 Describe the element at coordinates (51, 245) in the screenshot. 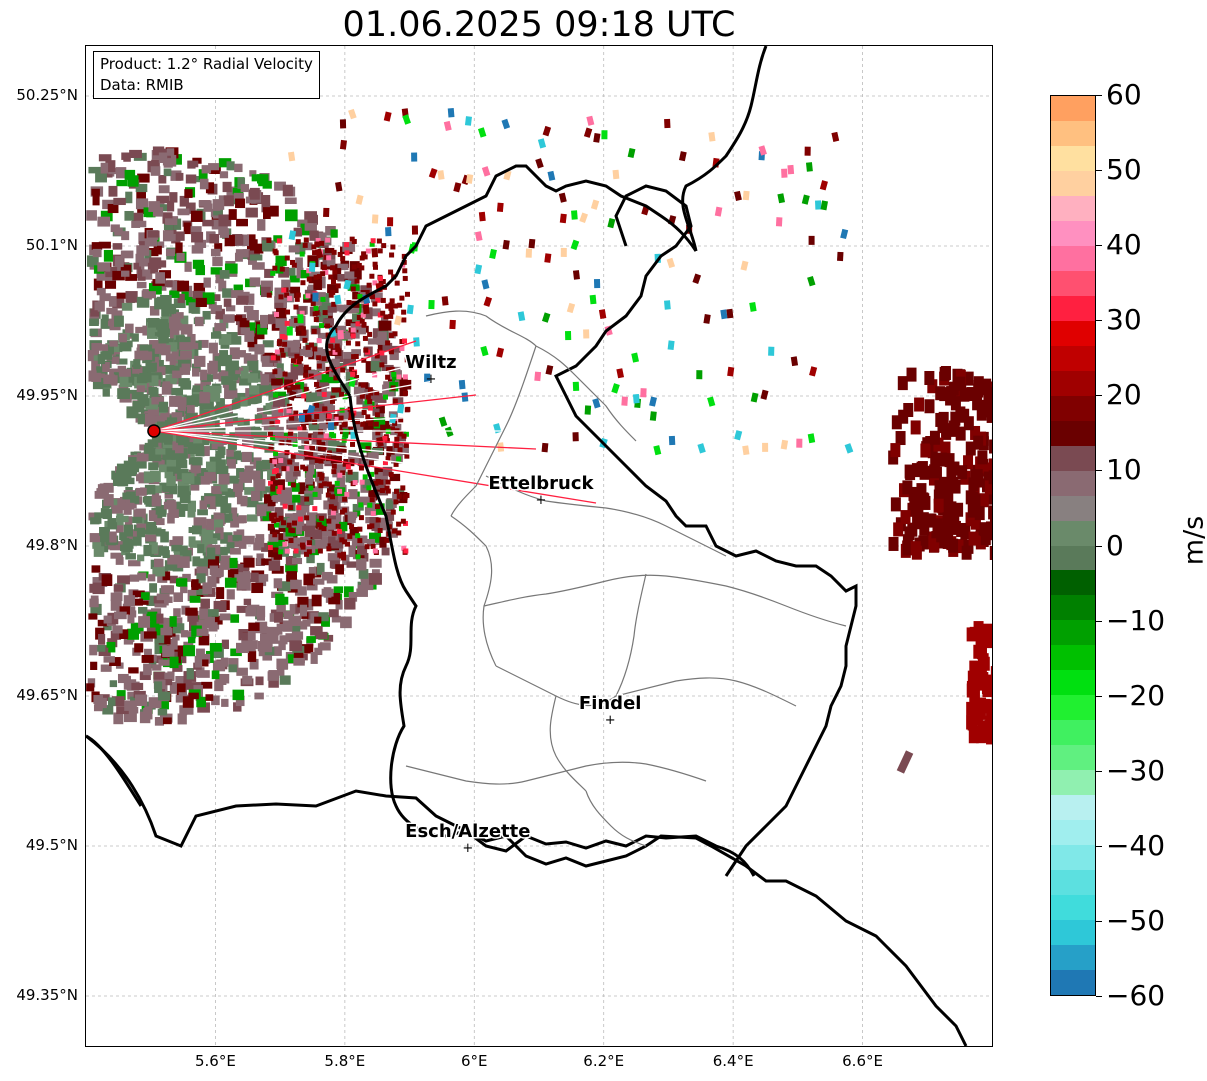

I see `lat-tick-label: 50.1°N` at that location.